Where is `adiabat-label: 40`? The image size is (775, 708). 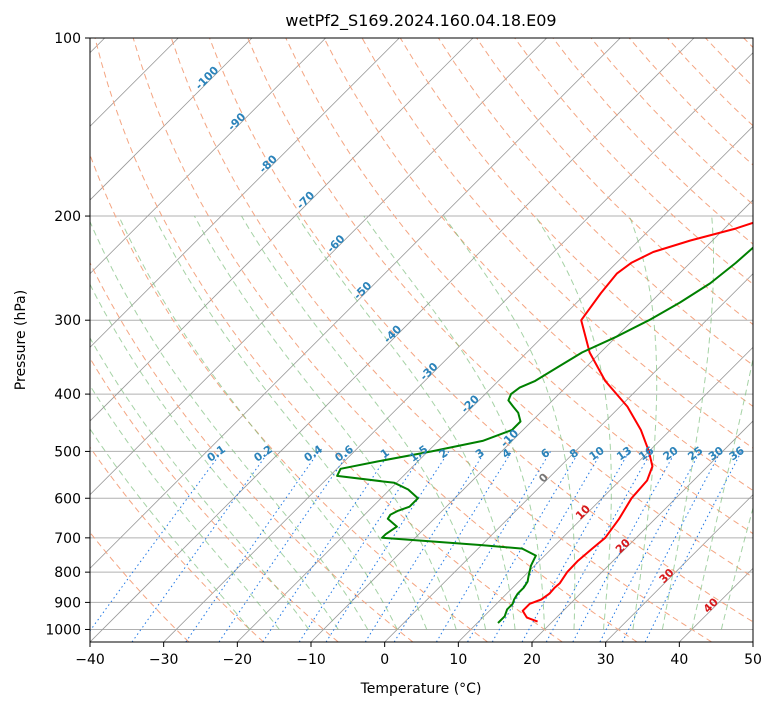
adiabat-label: 40 is located at coordinates (711, 605).